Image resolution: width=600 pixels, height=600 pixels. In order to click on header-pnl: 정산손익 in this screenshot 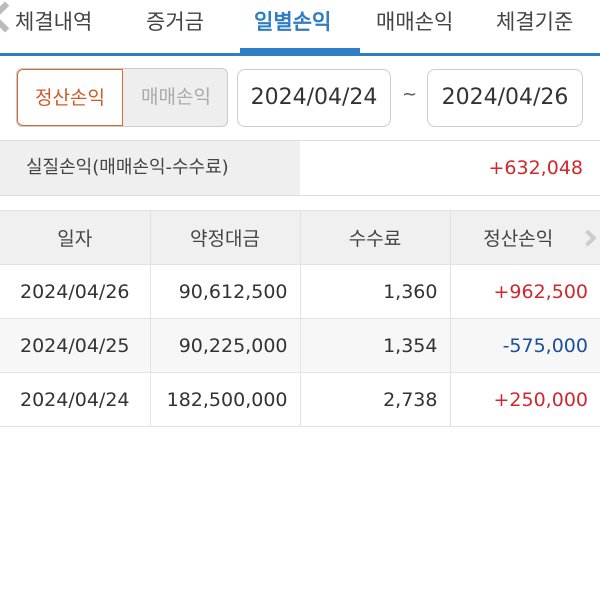, I will do `click(524, 237)`.